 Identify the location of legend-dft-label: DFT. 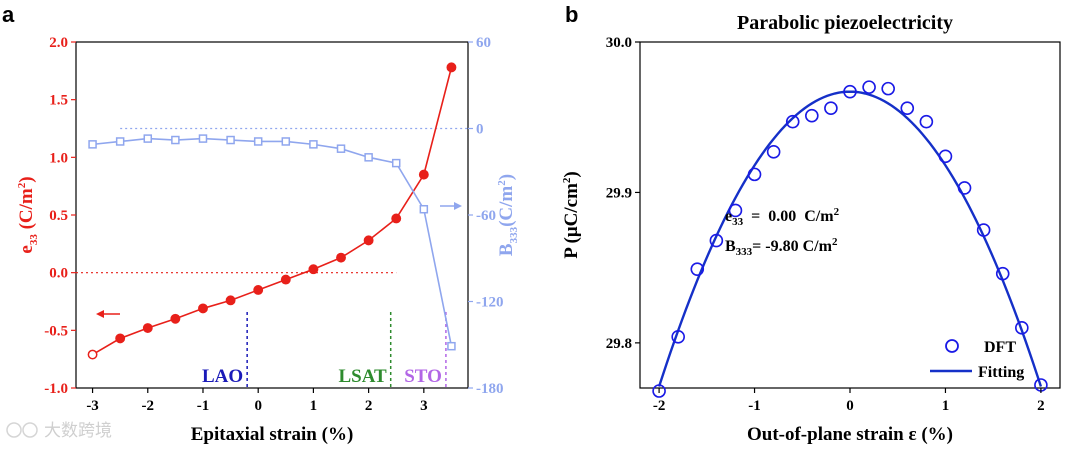
(1000, 347).